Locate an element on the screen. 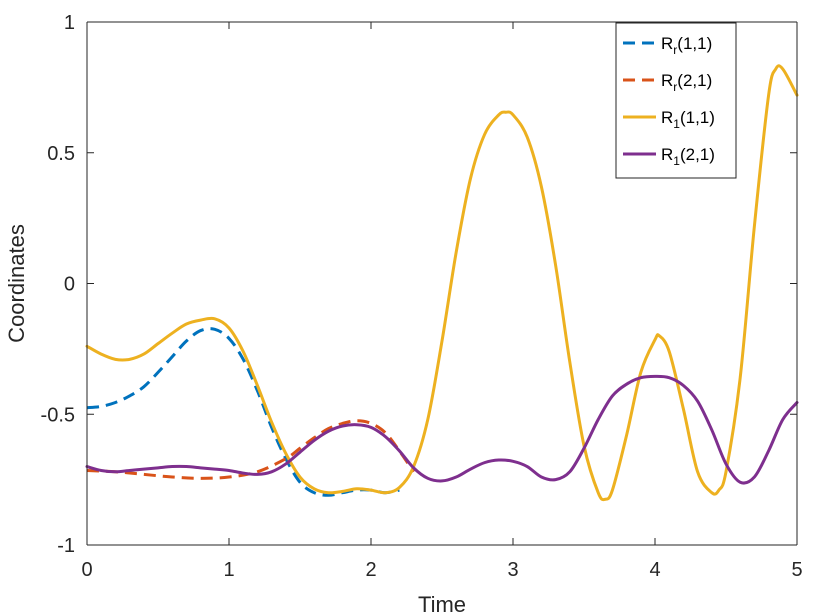 Image resolution: width=831 pixels, height=615 pixels. legend: Rr(1,1) Rr(2,1) R1(1,1) R1(2,1) is located at coordinates (676, 100).